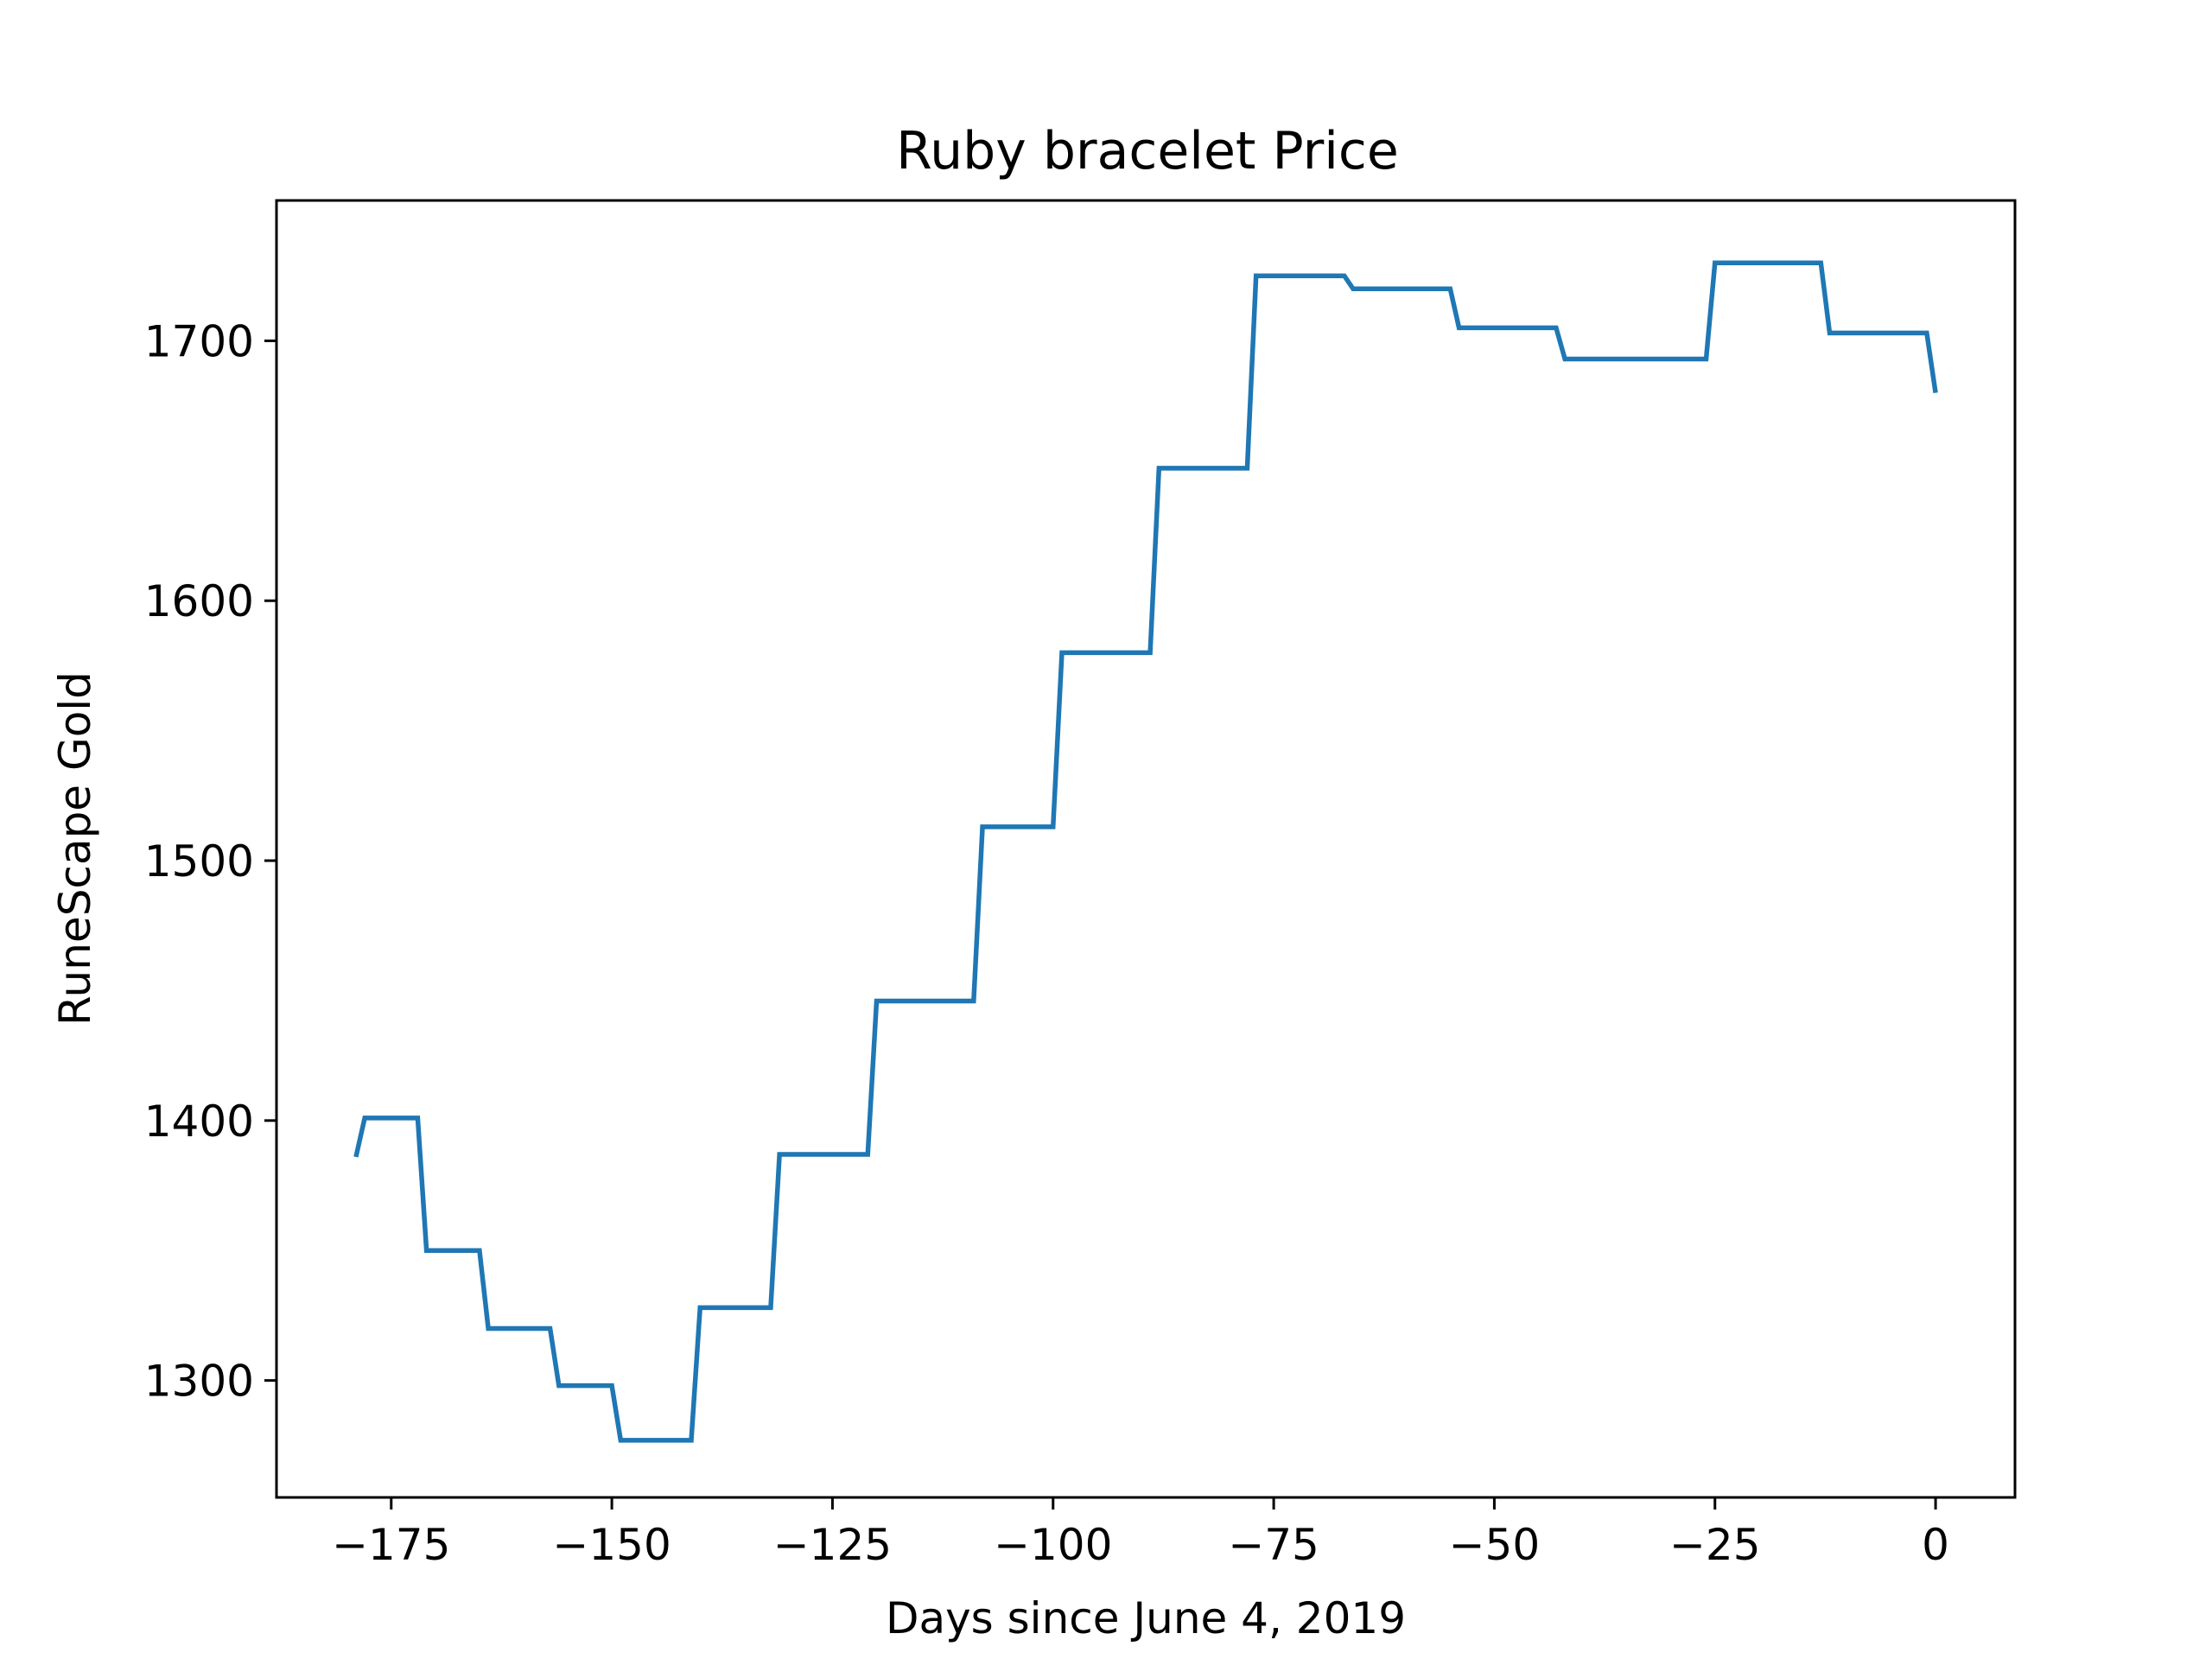  I want to click on y-tick-label: 1400, so click(199, 1121).